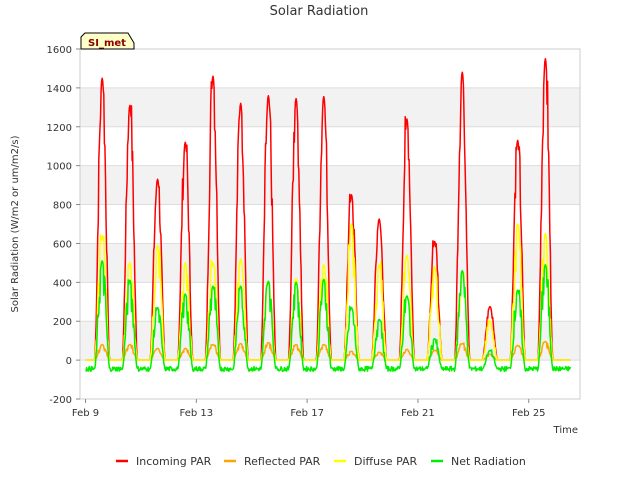  I want to click on y-tick-label: 1400, so click(59, 89).